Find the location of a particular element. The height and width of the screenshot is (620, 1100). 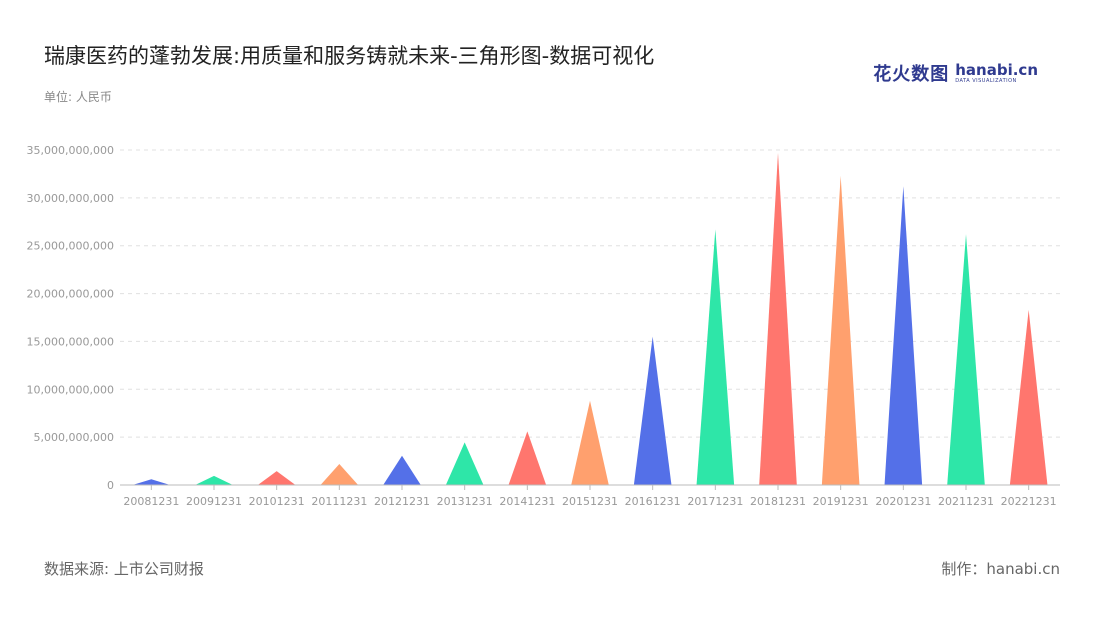

y-tick-label: 15,000,000,000 is located at coordinates (70, 341).